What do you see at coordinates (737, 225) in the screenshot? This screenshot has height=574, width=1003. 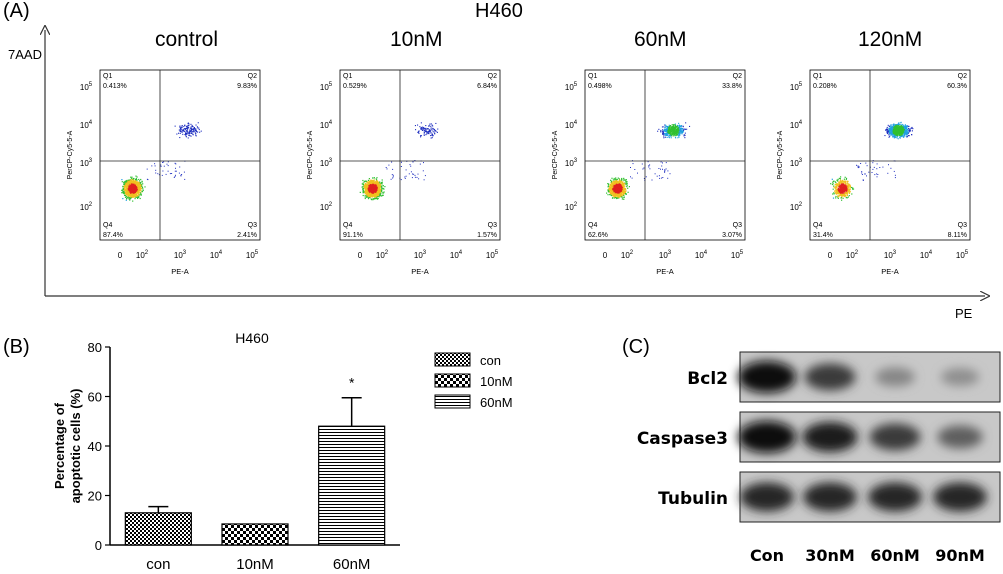 I see `quadrant-label-q3: Q3` at bounding box center [737, 225].